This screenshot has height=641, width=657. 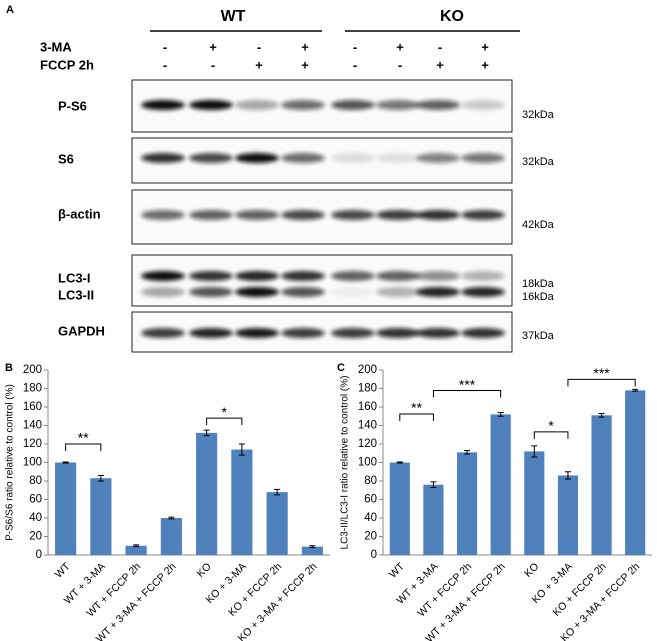 I want to click on y-tick-label: 80, so click(x=370, y=481).